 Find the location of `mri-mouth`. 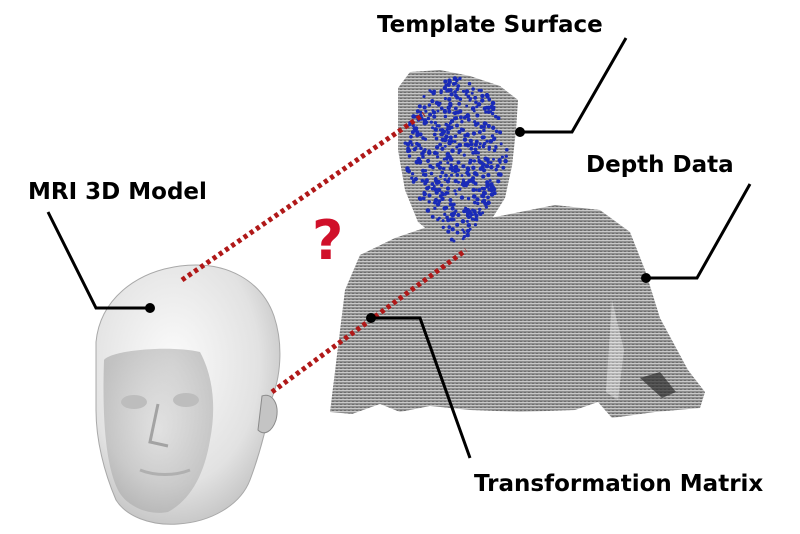

mri-mouth is located at coordinates (165, 472).